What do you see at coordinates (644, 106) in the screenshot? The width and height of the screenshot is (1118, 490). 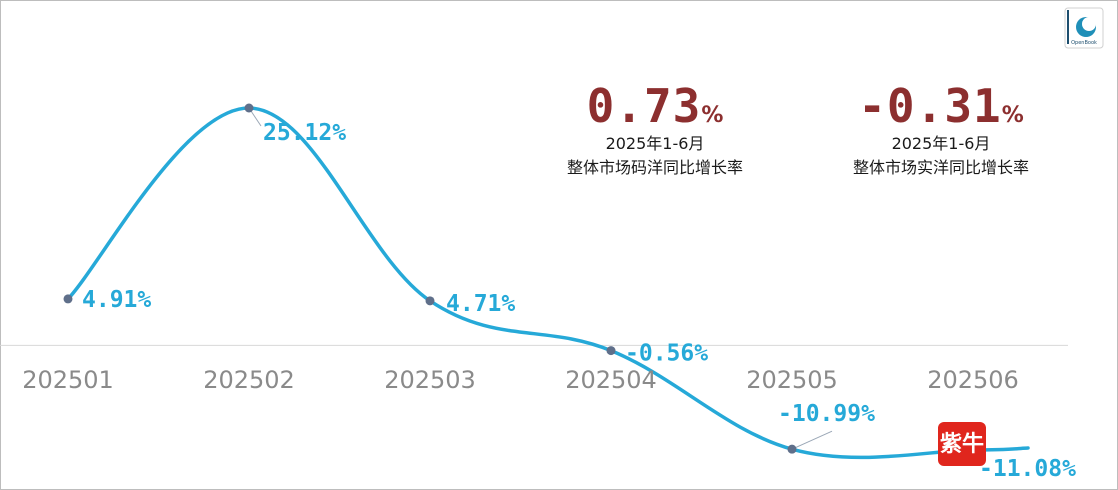 I see `stat-value-list-price-growth: 0.73` at bounding box center [644, 106].